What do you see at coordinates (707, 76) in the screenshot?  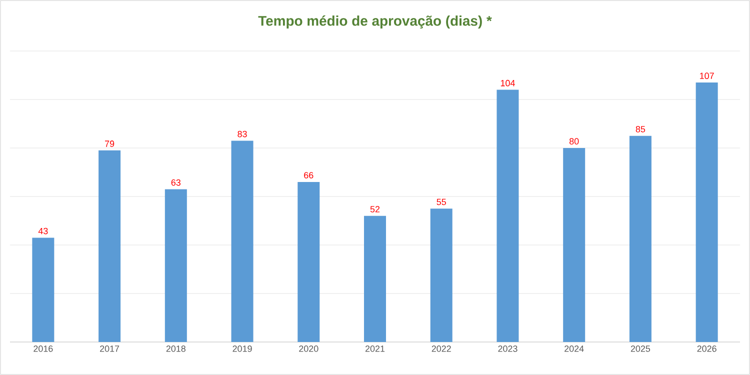 I see `data-label: 107` at bounding box center [707, 76].